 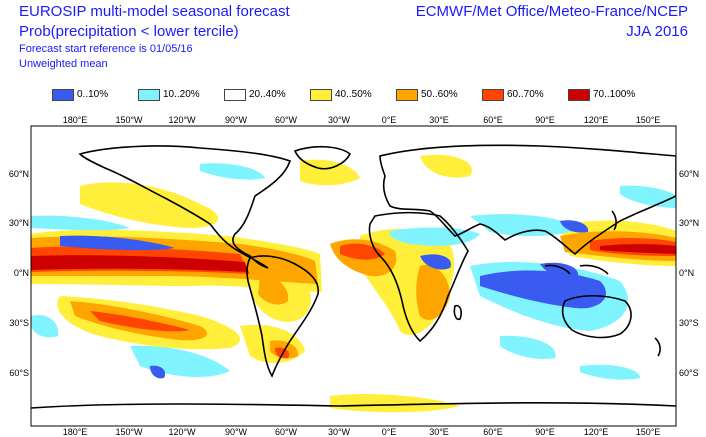 What do you see at coordinates (525, 94) in the screenshot?
I see `legend-label: 60..70%` at bounding box center [525, 94].